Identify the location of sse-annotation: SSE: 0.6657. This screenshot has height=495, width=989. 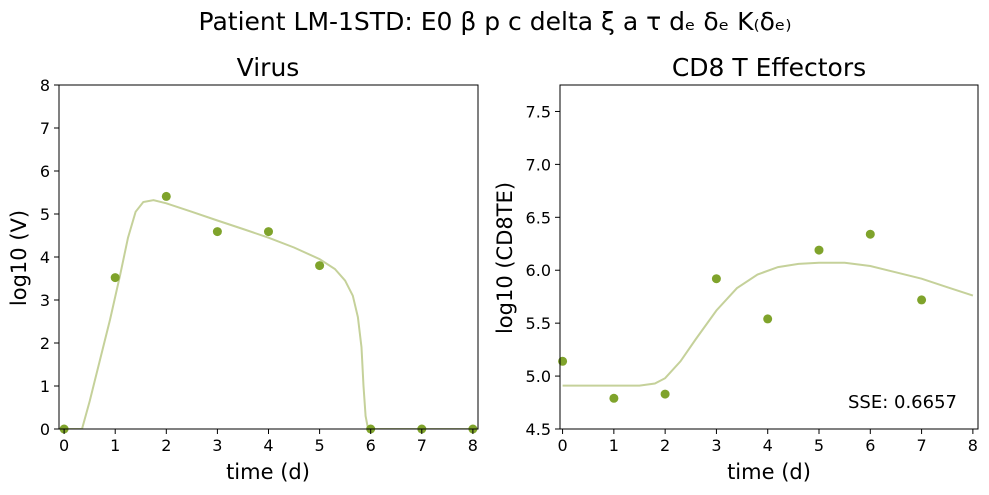
(902, 402).